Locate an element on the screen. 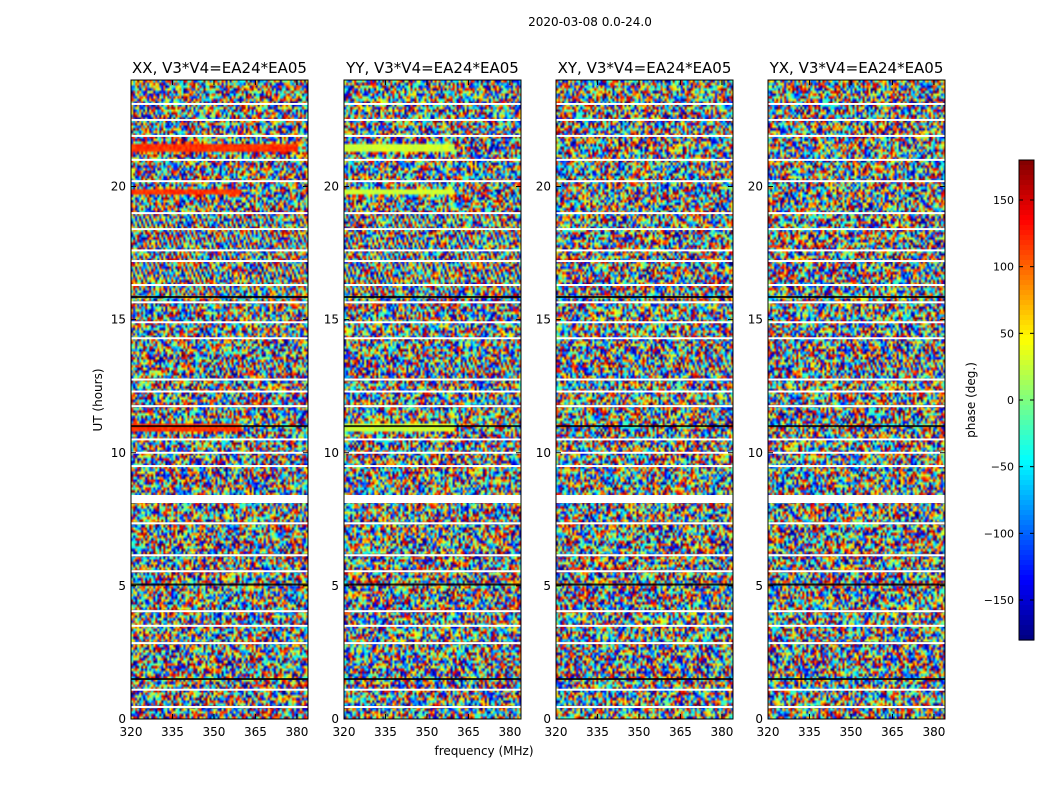  colorbar-tick-label: 50 is located at coordinates (1007, 333).